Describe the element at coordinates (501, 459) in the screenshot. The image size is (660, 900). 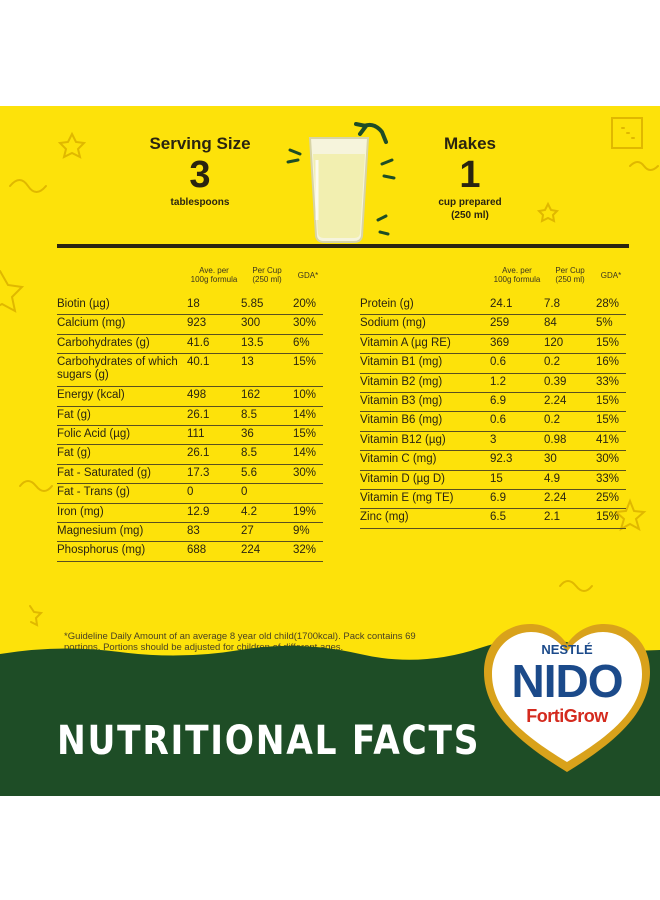
I see `per100-value: 92.3` at that location.